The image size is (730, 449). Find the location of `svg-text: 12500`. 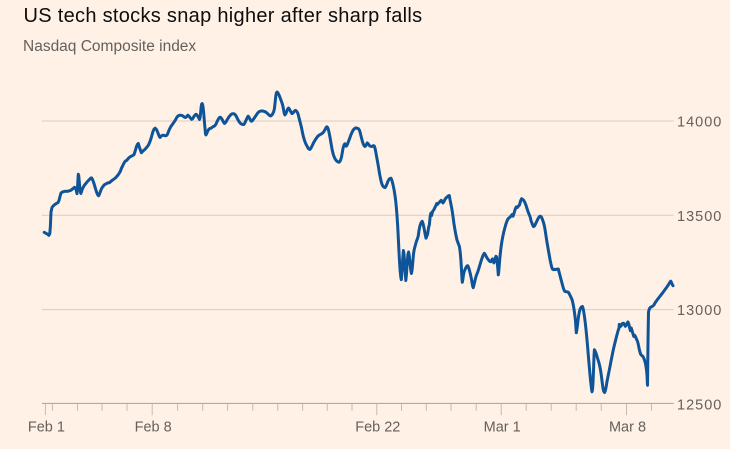

svg-text: 12500 is located at coordinates (699, 405).